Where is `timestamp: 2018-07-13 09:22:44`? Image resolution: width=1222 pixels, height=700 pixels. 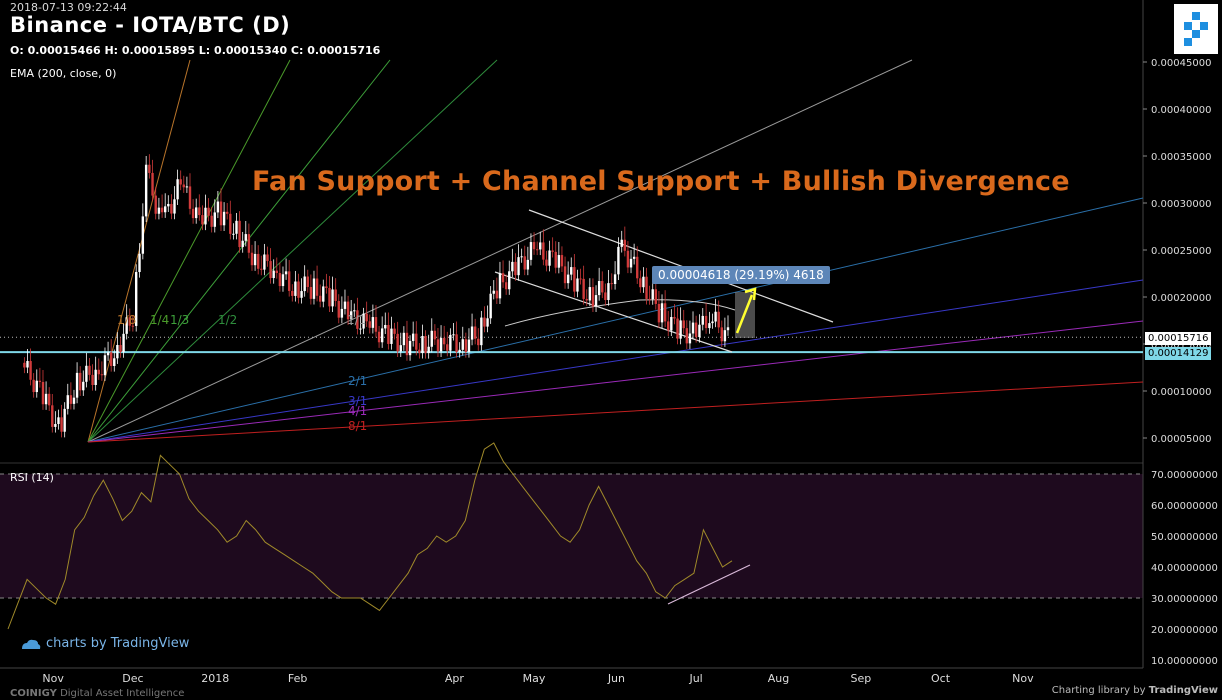 timestamp: 2018-07-13 09:22:44 is located at coordinates (68, 7).